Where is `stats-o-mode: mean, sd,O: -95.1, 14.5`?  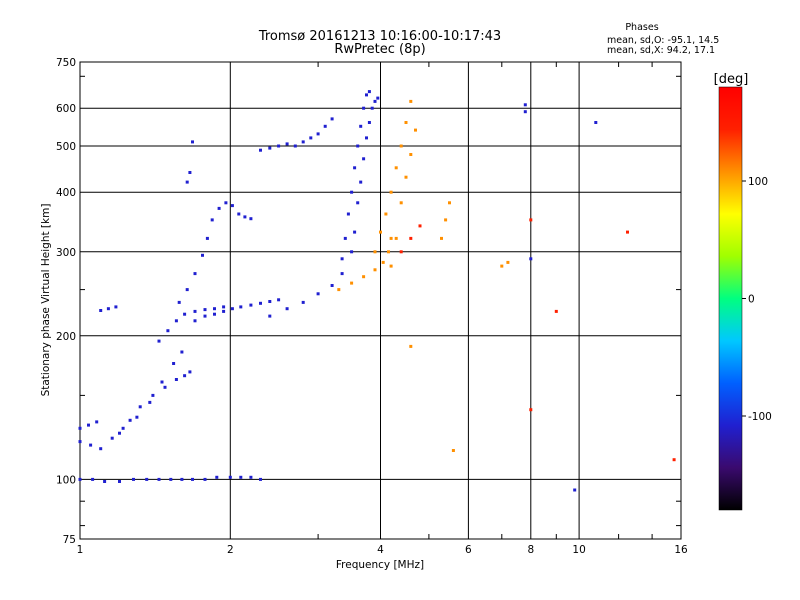
stats-o-mode: mean, sd,O: -95.1, 14.5 is located at coordinates (663, 40).